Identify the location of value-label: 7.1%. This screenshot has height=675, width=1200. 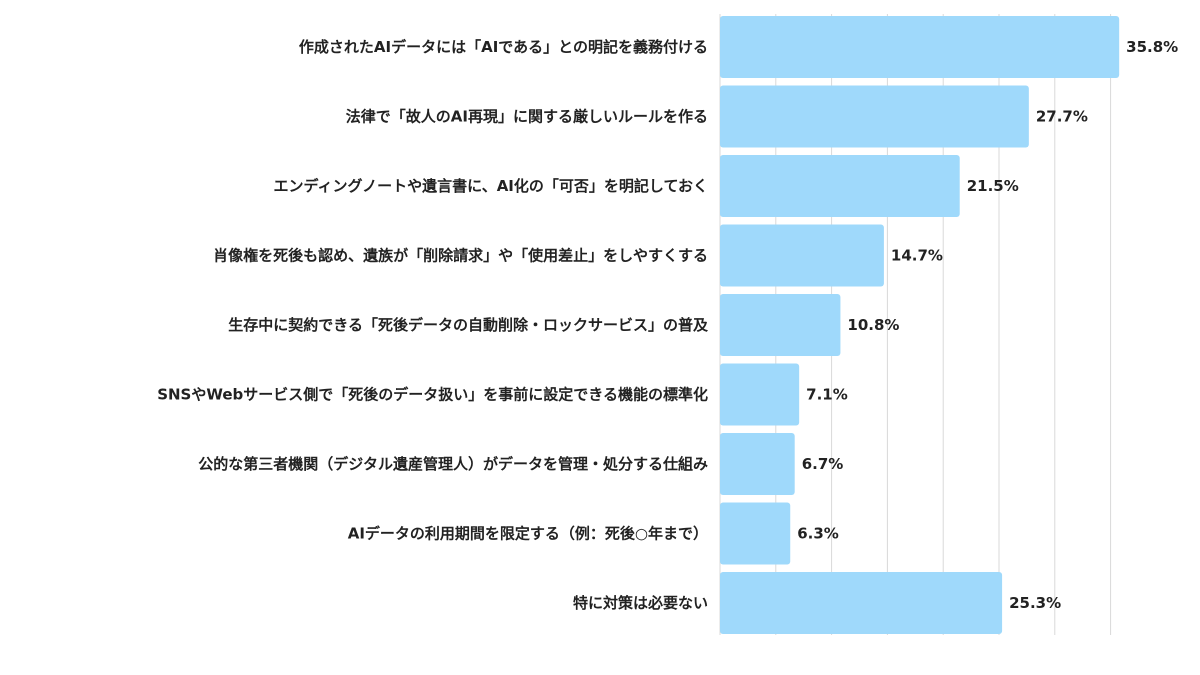
(827, 395).